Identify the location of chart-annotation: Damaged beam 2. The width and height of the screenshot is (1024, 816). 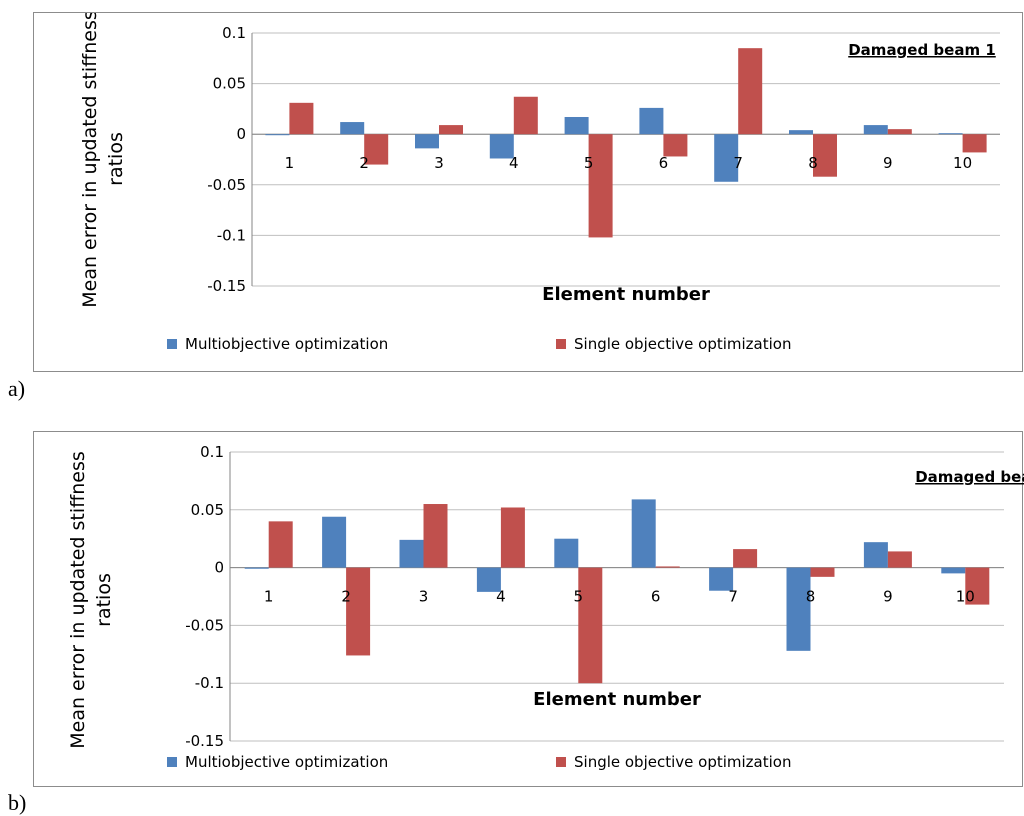
(969, 477).